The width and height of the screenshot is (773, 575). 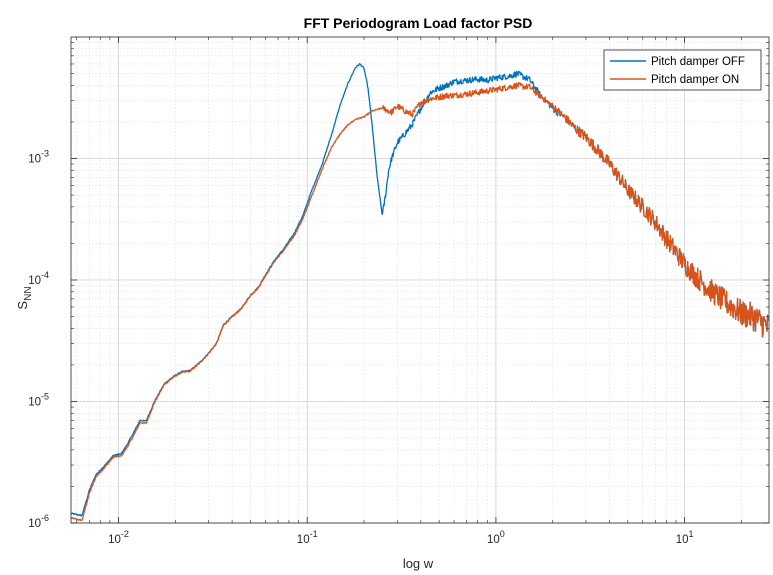 I want to click on y-tick-label: 10⁻³, so click(x=38, y=157).